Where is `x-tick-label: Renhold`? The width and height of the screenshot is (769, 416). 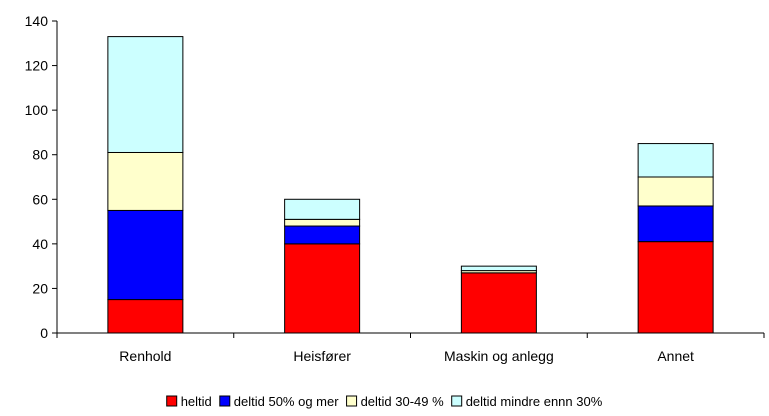
x-tick-label: Renhold is located at coordinates (145, 356).